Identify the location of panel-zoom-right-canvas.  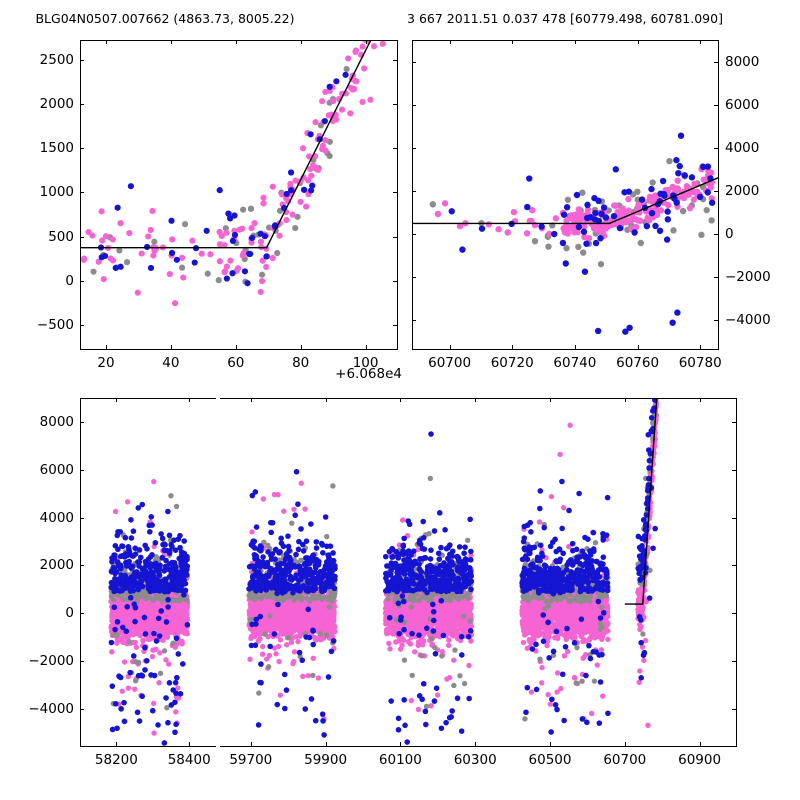
(565, 233).